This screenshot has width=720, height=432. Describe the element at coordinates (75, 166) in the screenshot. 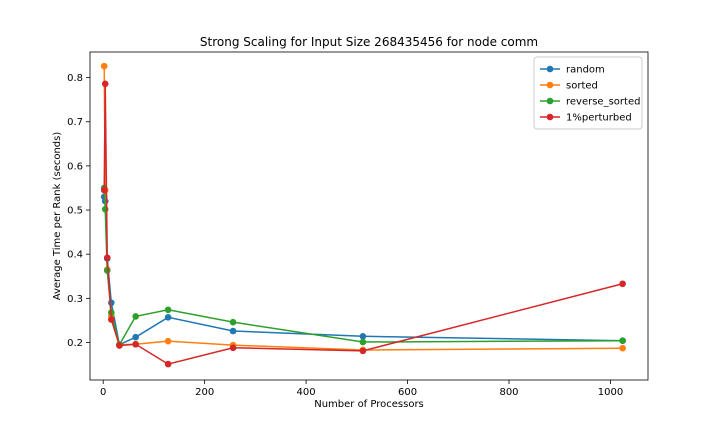

I see `y-tick-label: 0.6` at that location.